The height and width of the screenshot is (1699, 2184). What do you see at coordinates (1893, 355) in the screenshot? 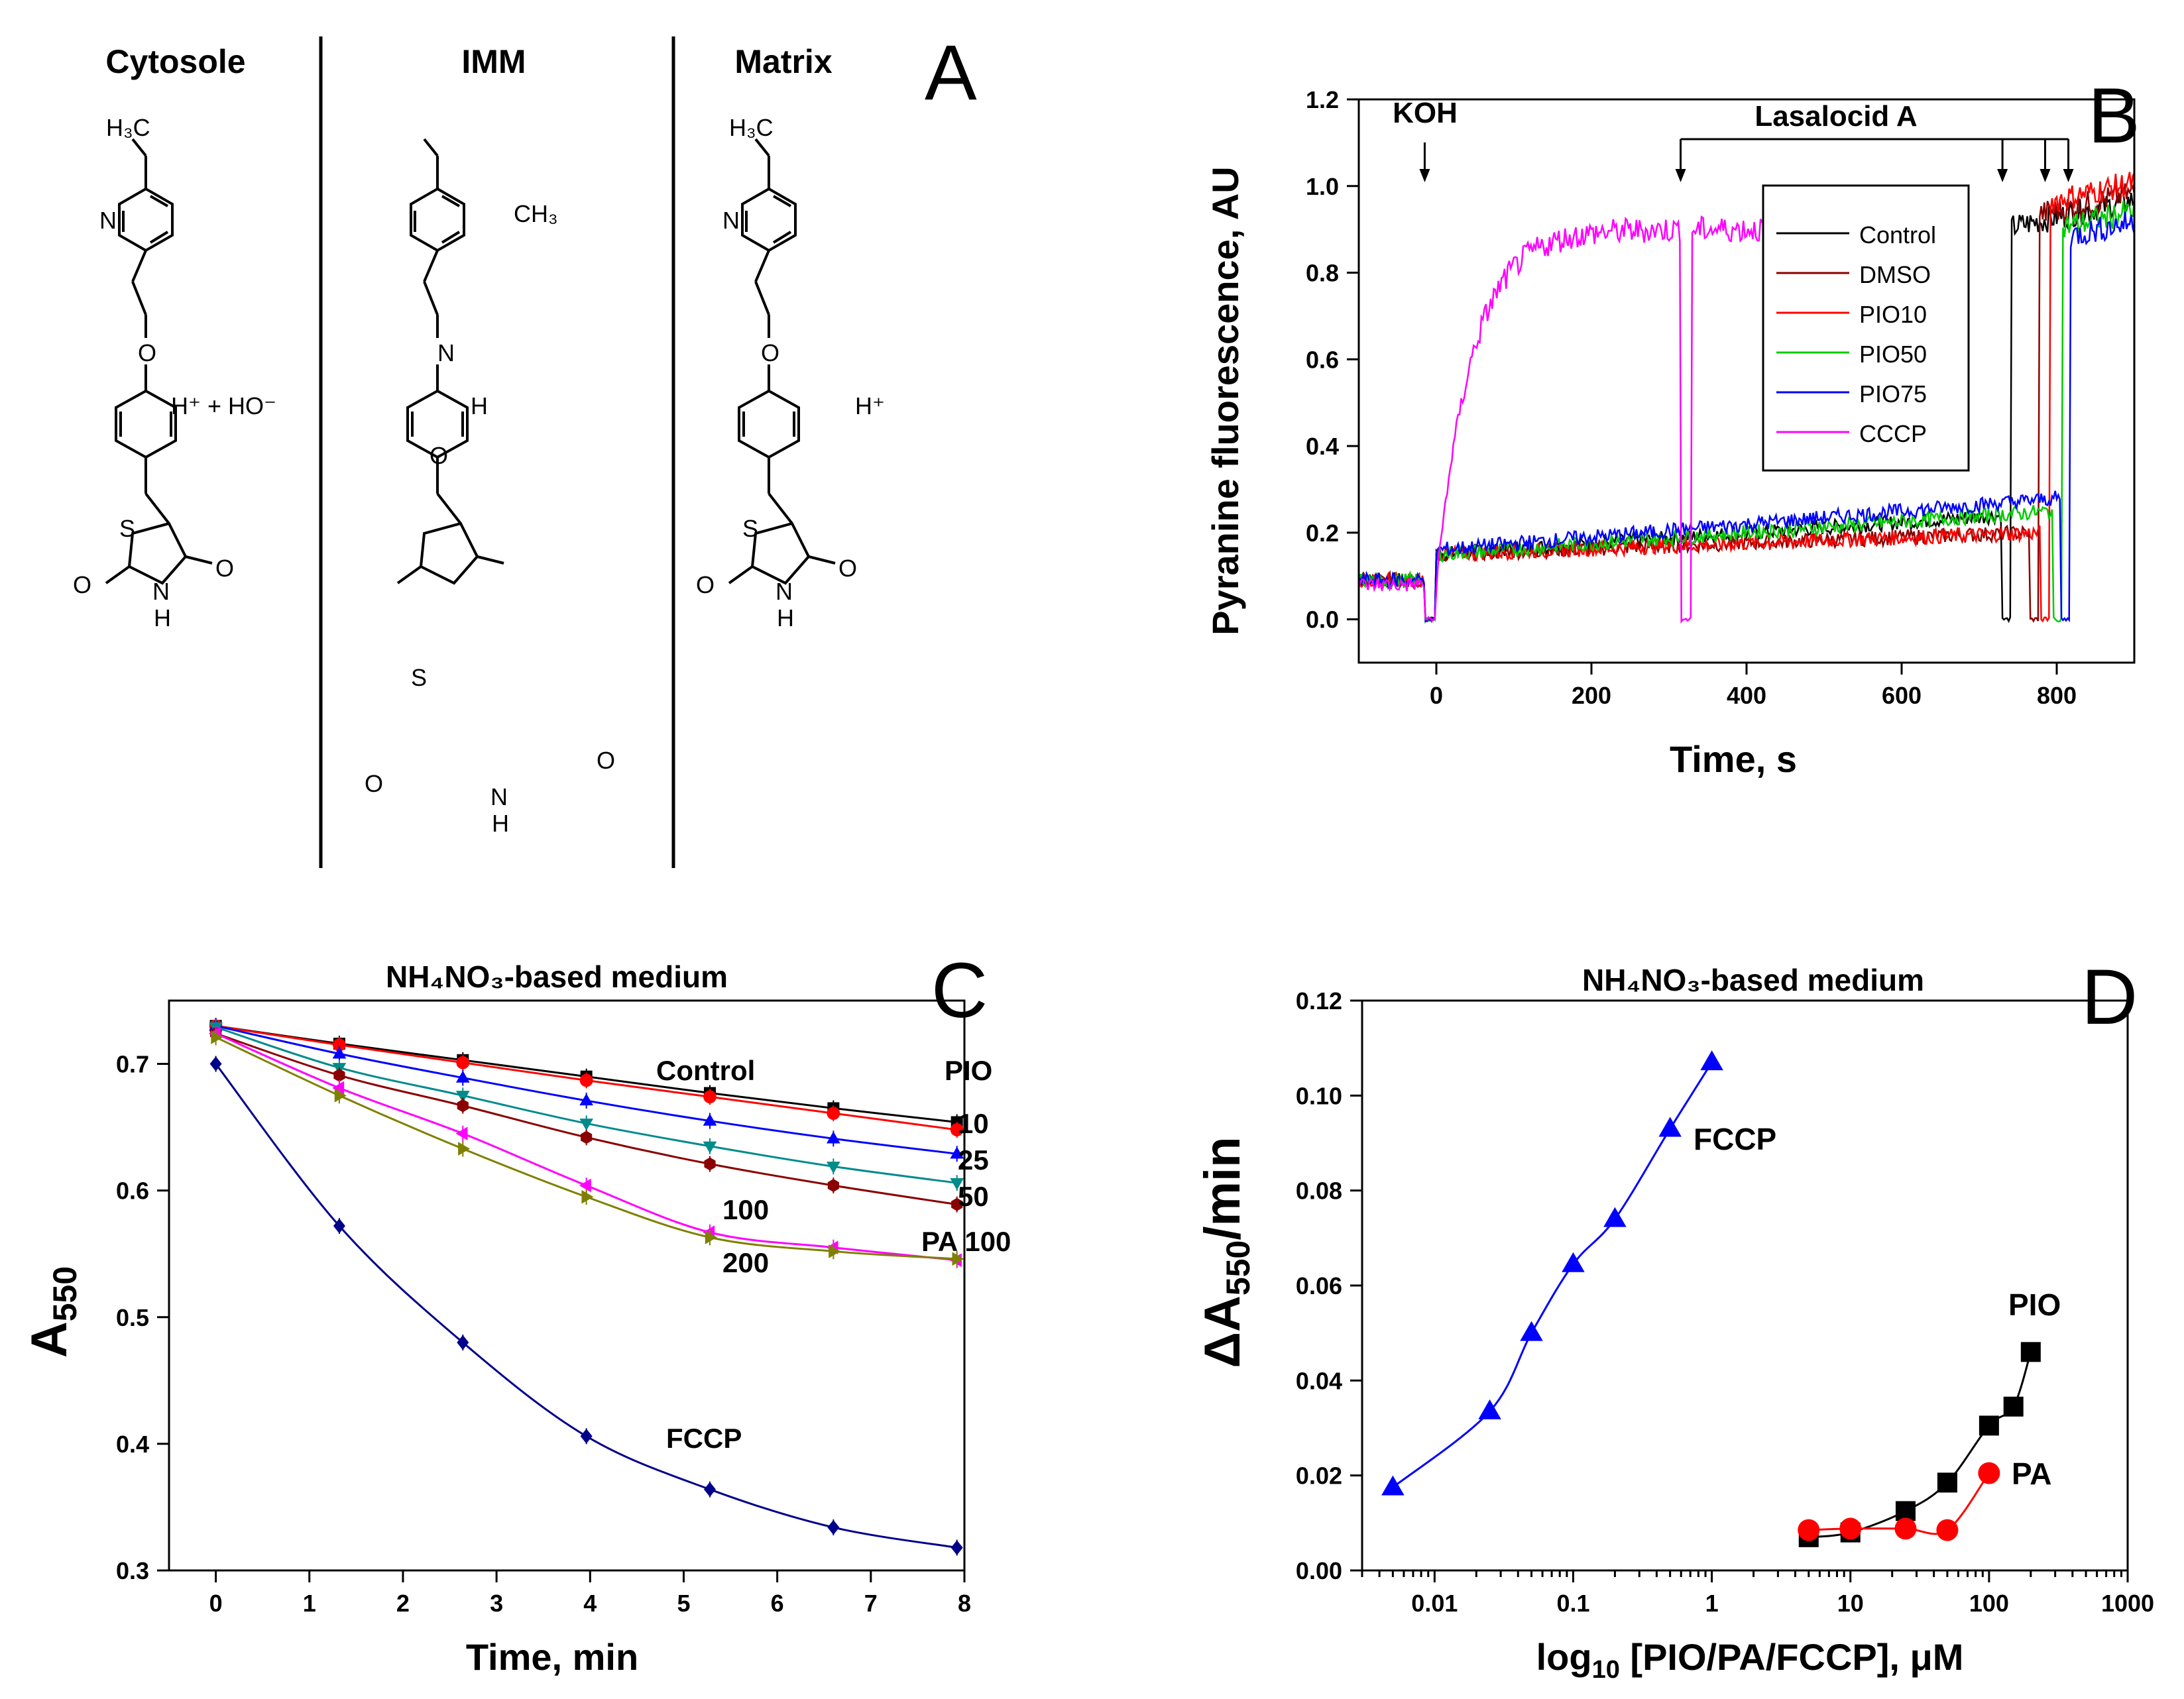
I see `legend-label-pio50: PIO50` at bounding box center [1893, 355].